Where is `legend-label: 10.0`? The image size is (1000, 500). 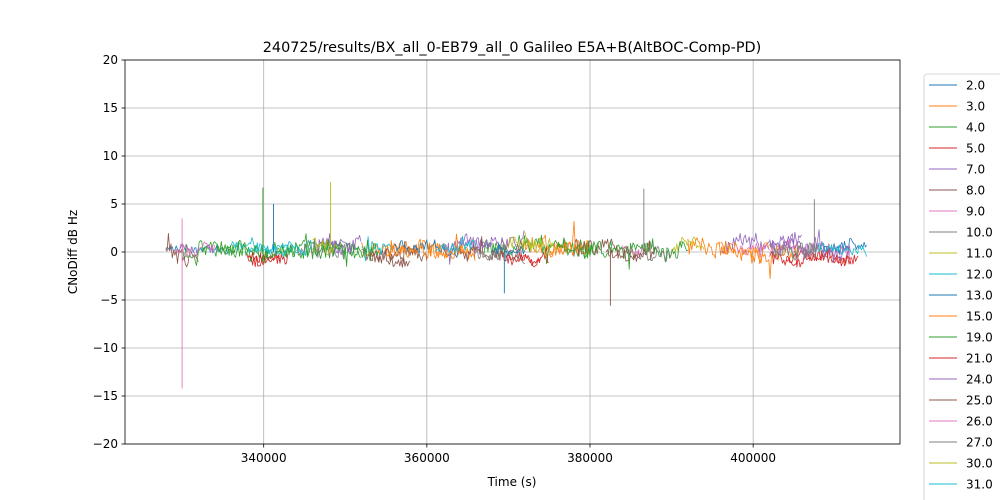
legend-label: 10.0 is located at coordinates (979, 232).